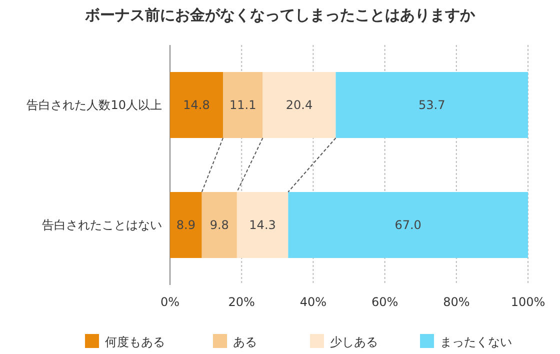  I want to click on data-label: 9.8, so click(219, 225).